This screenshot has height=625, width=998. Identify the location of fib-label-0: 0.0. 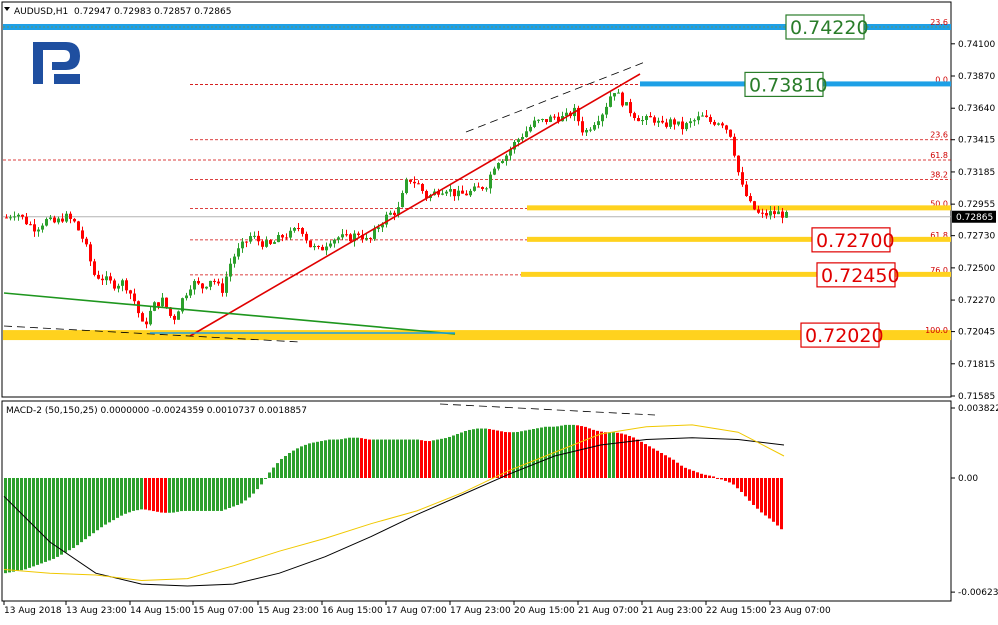
(941, 79).